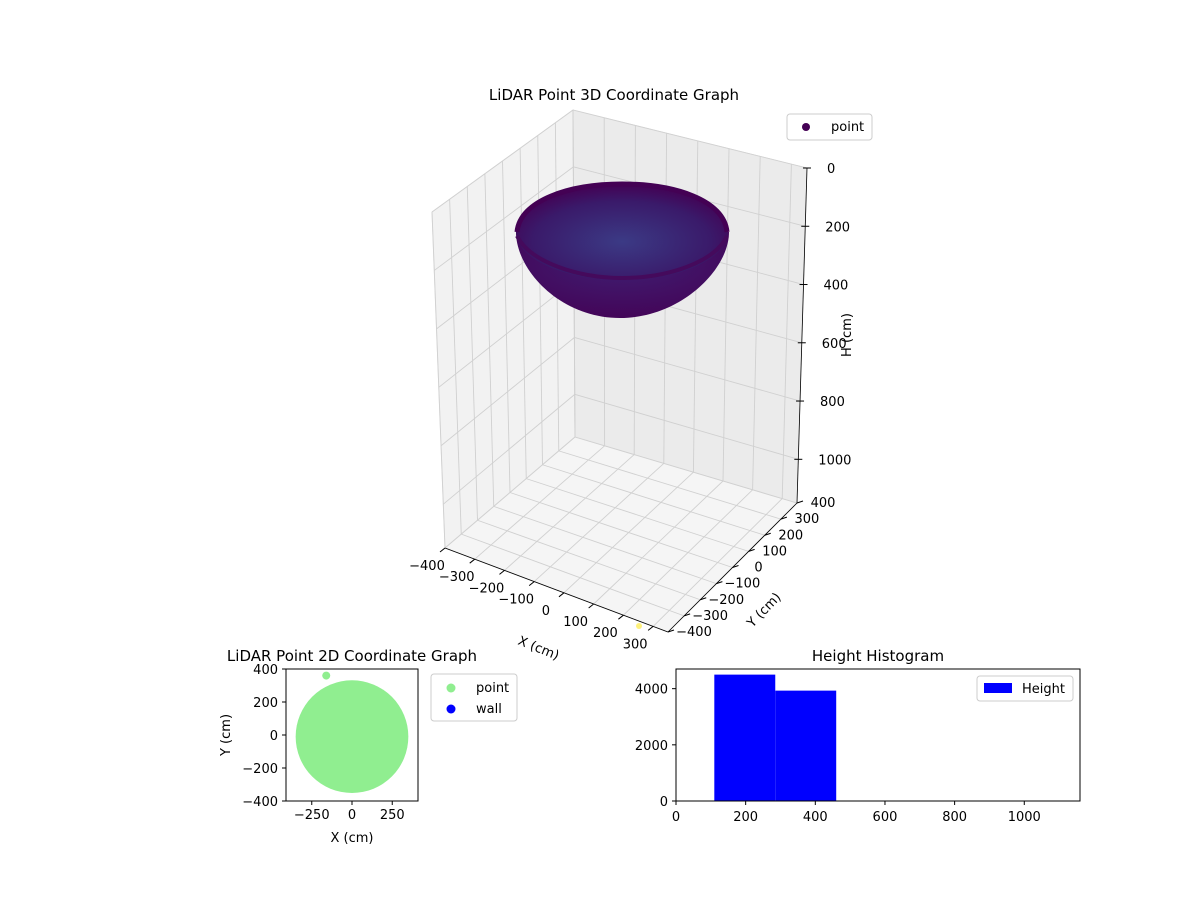 Image resolution: width=1200 pixels, height=900 pixels. What do you see at coordinates (622, 258) in the screenshot?
I see `bowl-rim-front` at bounding box center [622, 258].